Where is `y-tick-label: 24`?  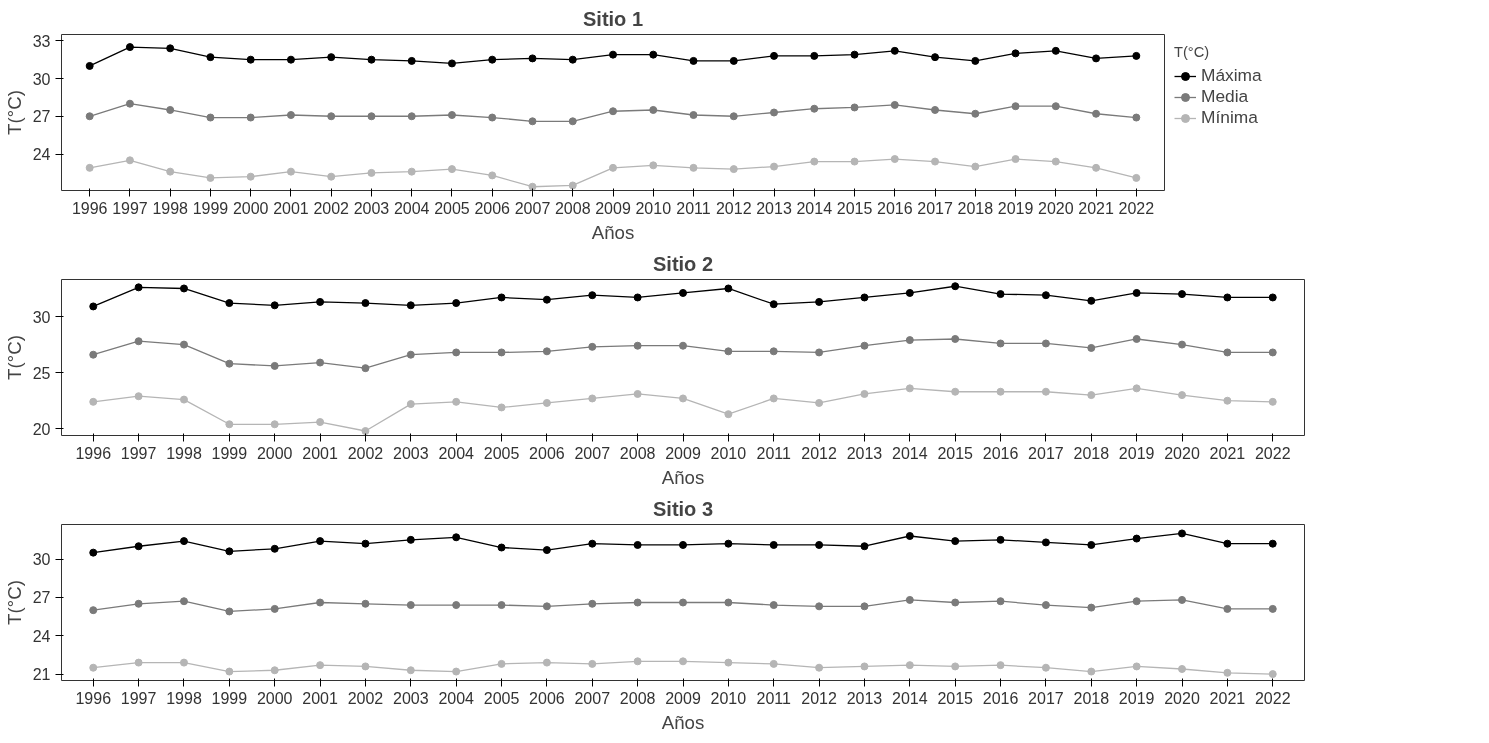
y-tick-label: 24 is located at coordinates (41, 155).